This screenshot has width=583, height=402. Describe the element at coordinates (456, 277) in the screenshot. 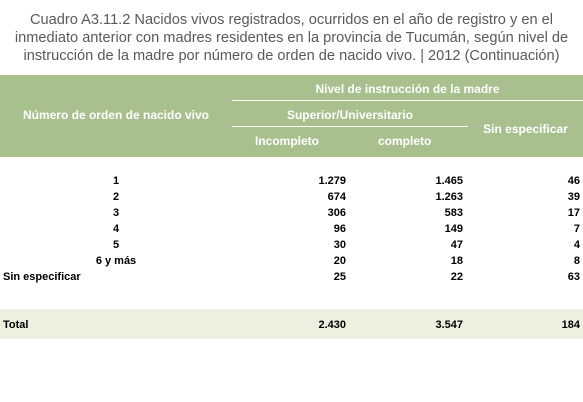

I see `cell-completo: 22` at that location.